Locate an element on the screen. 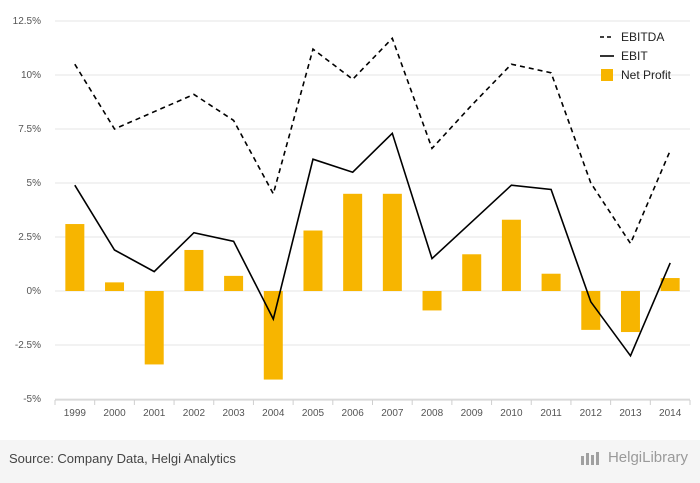  y-tick-label: 5% is located at coordinates (34, 183).